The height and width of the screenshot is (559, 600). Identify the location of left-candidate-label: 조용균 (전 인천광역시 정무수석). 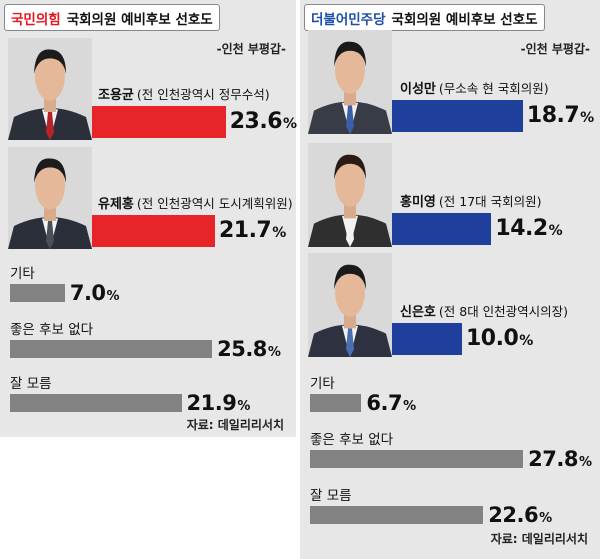
(184, 93).